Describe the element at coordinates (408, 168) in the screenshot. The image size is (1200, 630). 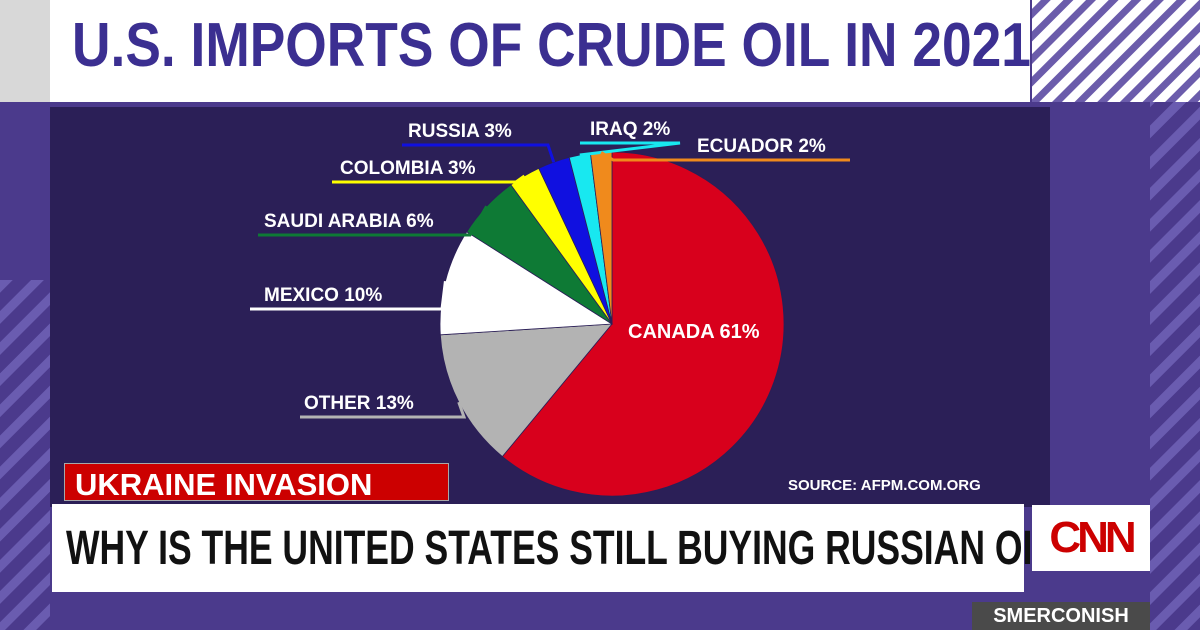
I see `slice-label-colombia: COLOMBIA 3%` at that location.